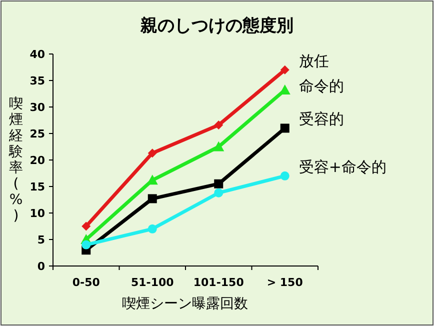  Describe the element at coordinates (15, 160) in the screenshot. I see `y-axis-title: 喫煙経験率(%)` at that location.